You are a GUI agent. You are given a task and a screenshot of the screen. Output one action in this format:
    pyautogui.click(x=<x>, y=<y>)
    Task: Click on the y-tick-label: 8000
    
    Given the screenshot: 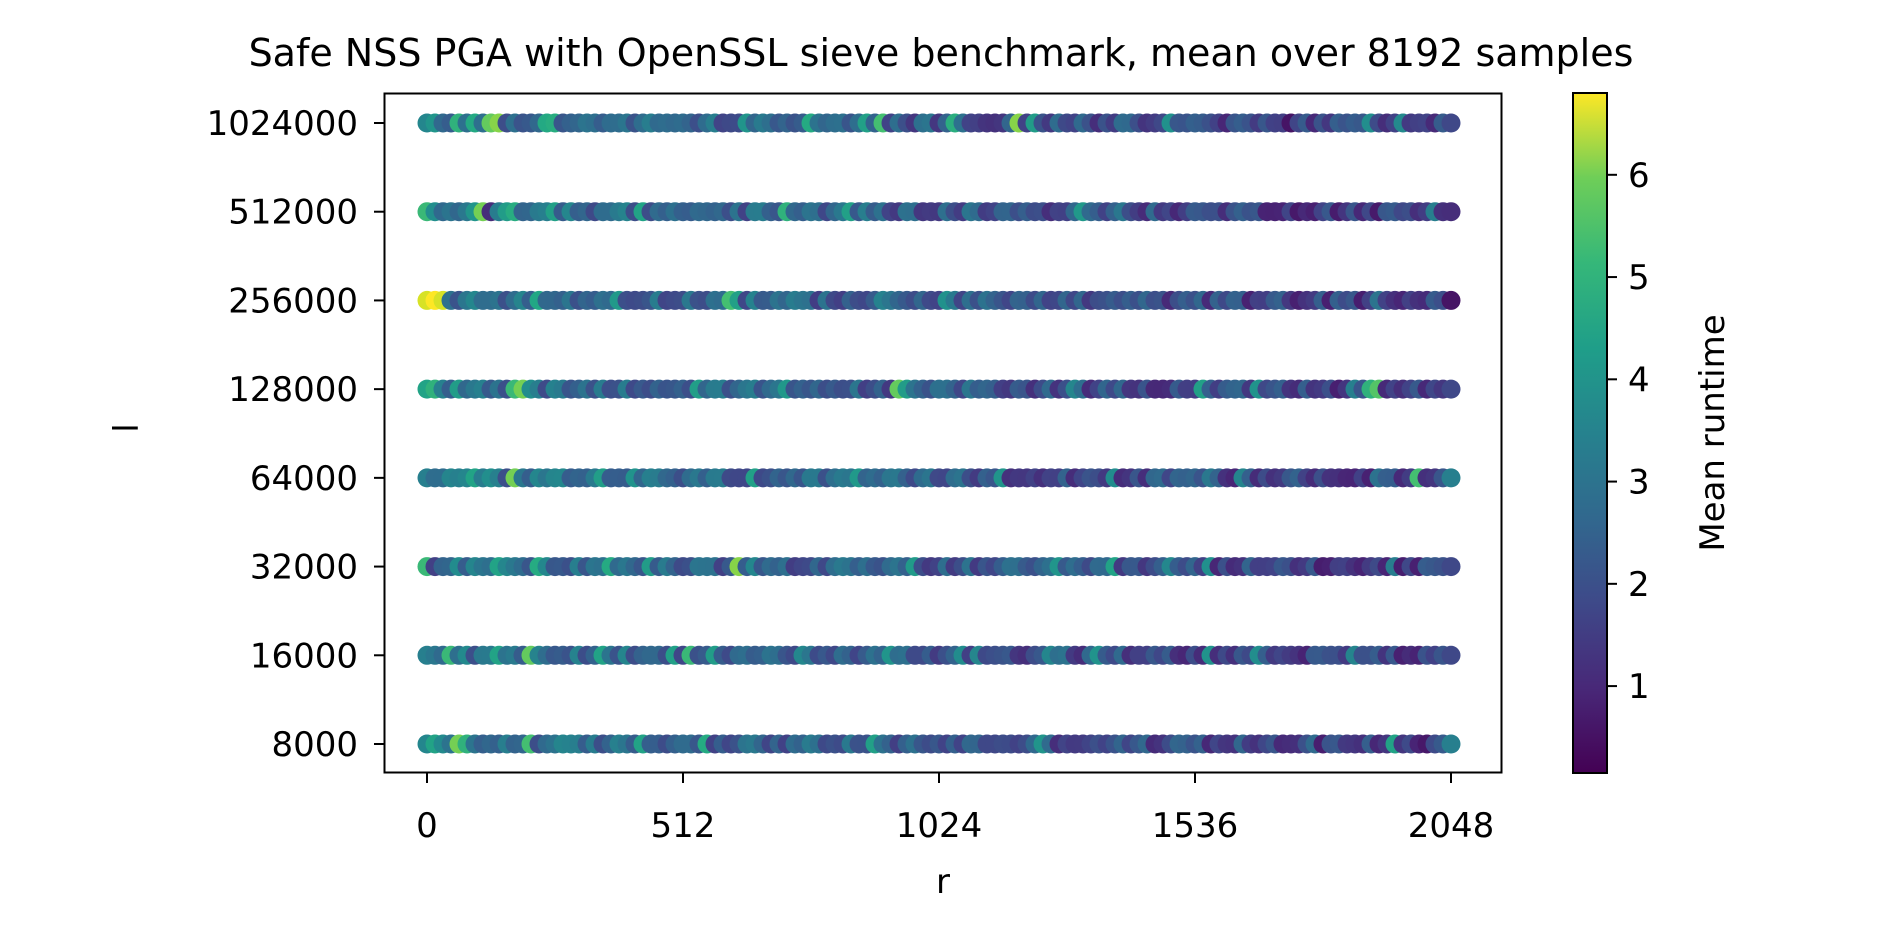 What is the action you would take?
    pyautogui.click(x=314, y=745)
    